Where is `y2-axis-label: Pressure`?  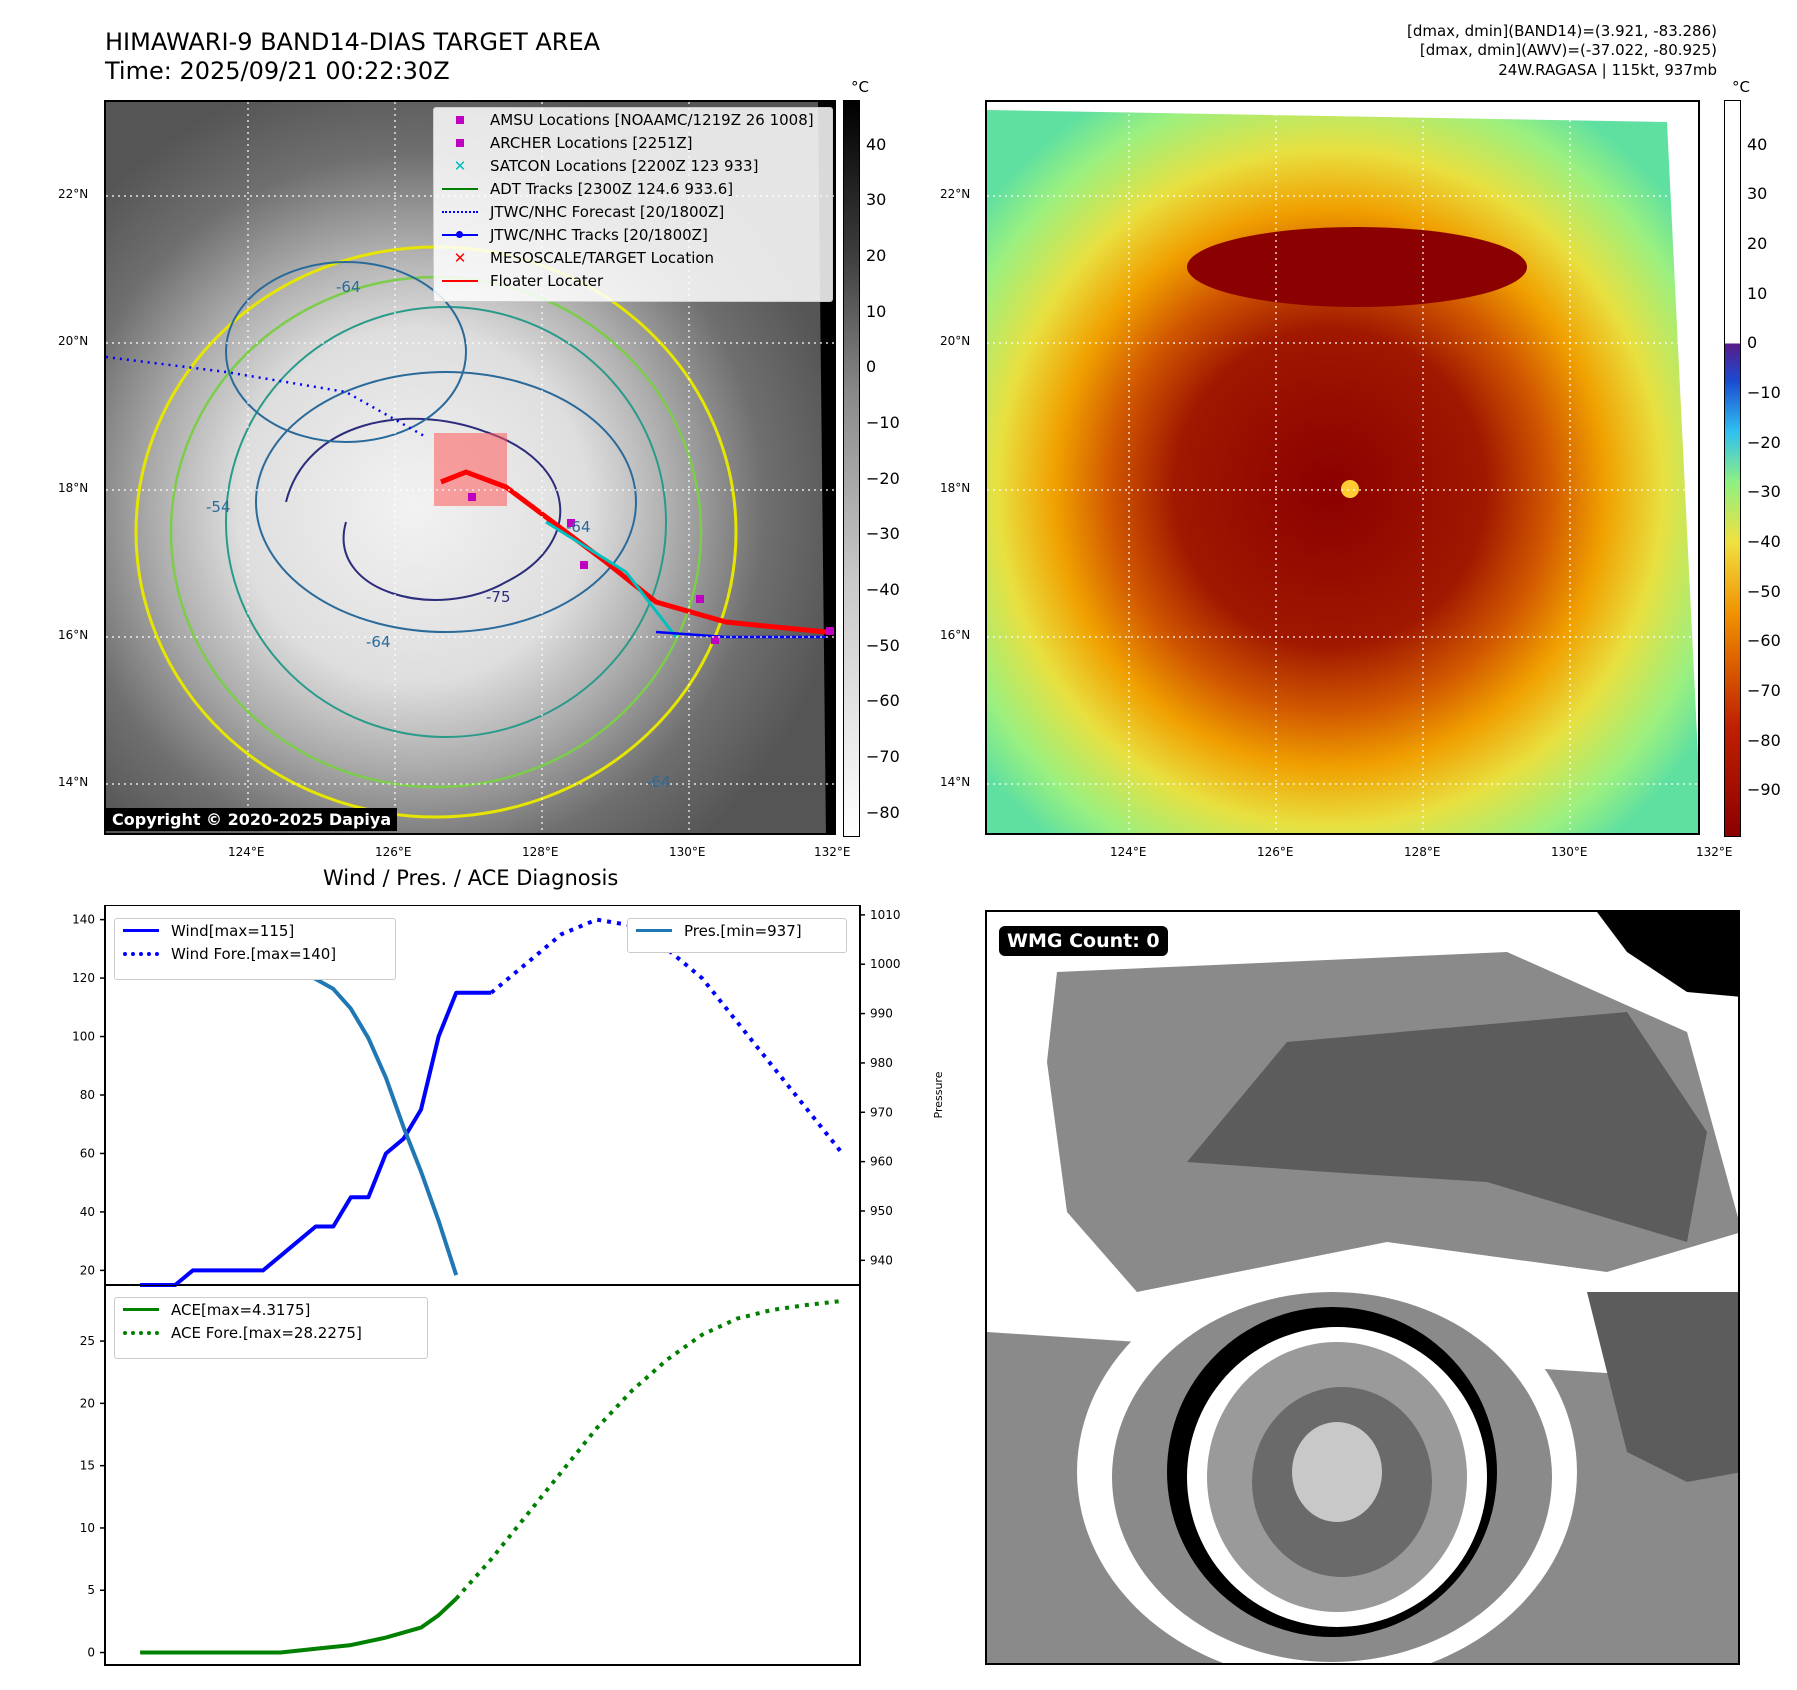
y2-axis-label: Pressure is located at coordinates (938, 1094).